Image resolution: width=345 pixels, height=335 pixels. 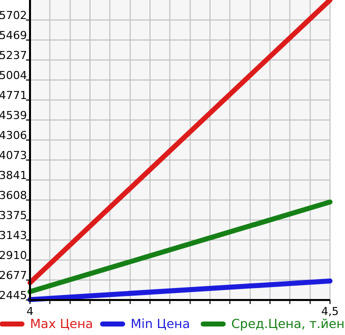 What do you see at coordinates (13, 35) in the screenshot?
I see `y-tick-label: 5469` at bounding box center [13, 35].